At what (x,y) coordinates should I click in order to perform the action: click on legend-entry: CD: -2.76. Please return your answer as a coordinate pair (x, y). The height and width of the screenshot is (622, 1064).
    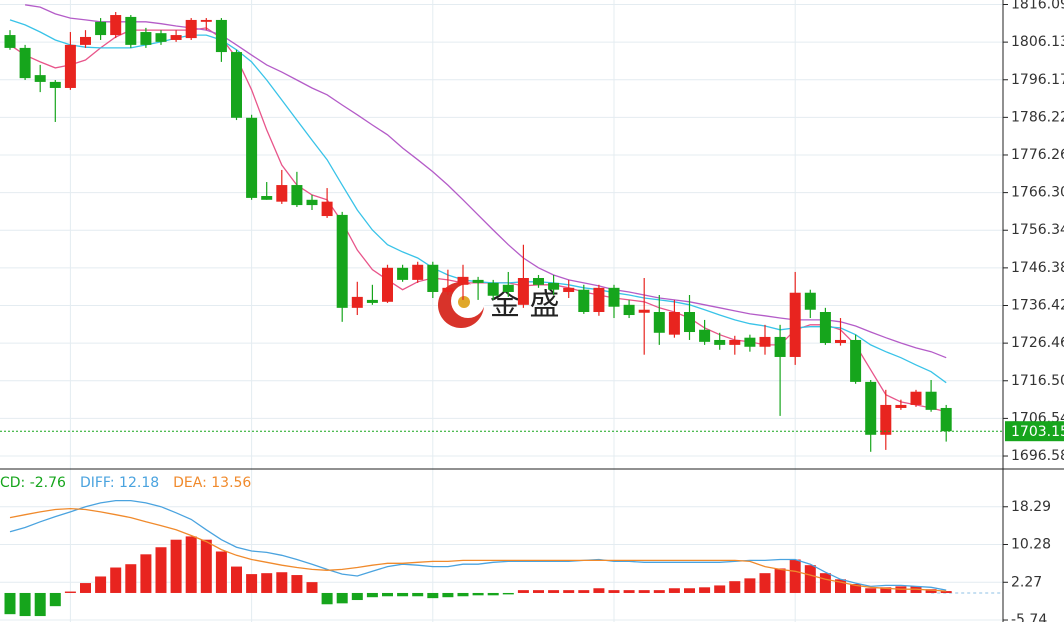
    Looking at the image, I should click on (33, 483).